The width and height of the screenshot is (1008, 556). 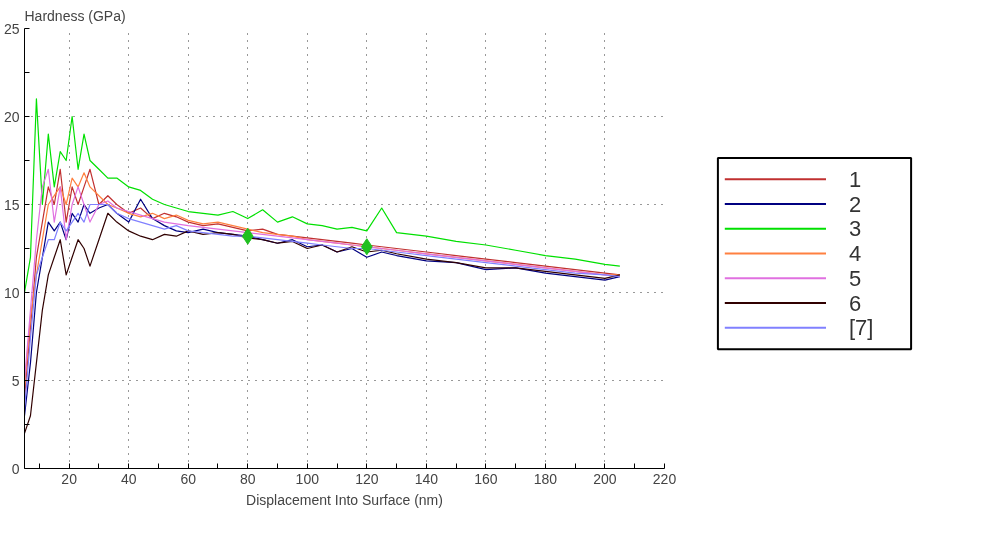 I want to click on x-tick-label: 40, so click(x=128, y=478).